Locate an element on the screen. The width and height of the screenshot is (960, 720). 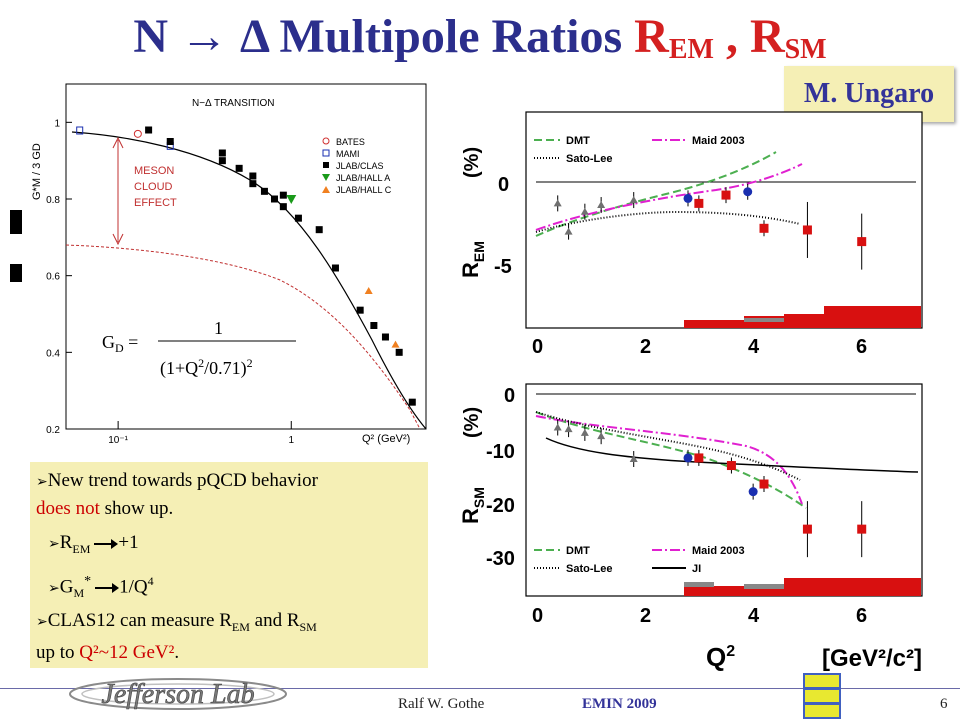
rem-unit: (%) is located at coordinates (472, 162).